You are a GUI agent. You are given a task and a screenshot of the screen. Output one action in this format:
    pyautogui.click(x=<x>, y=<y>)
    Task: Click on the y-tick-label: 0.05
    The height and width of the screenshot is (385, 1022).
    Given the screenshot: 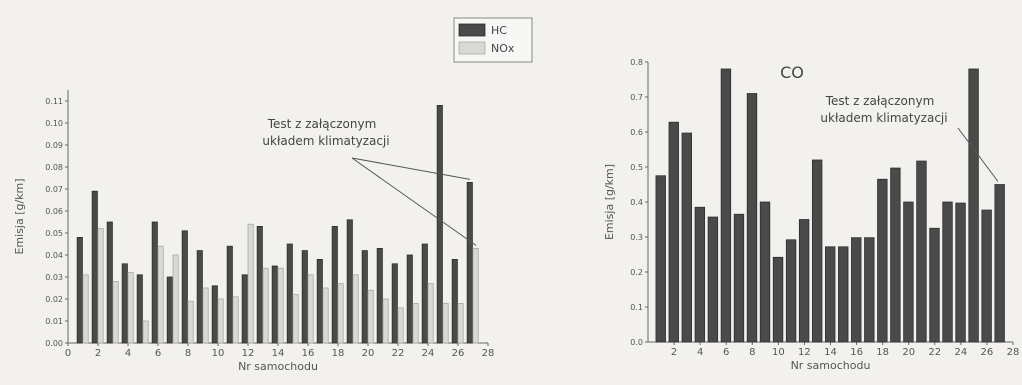 What is the action you would take?
    pyautogui.click(x=54, y=233)
    